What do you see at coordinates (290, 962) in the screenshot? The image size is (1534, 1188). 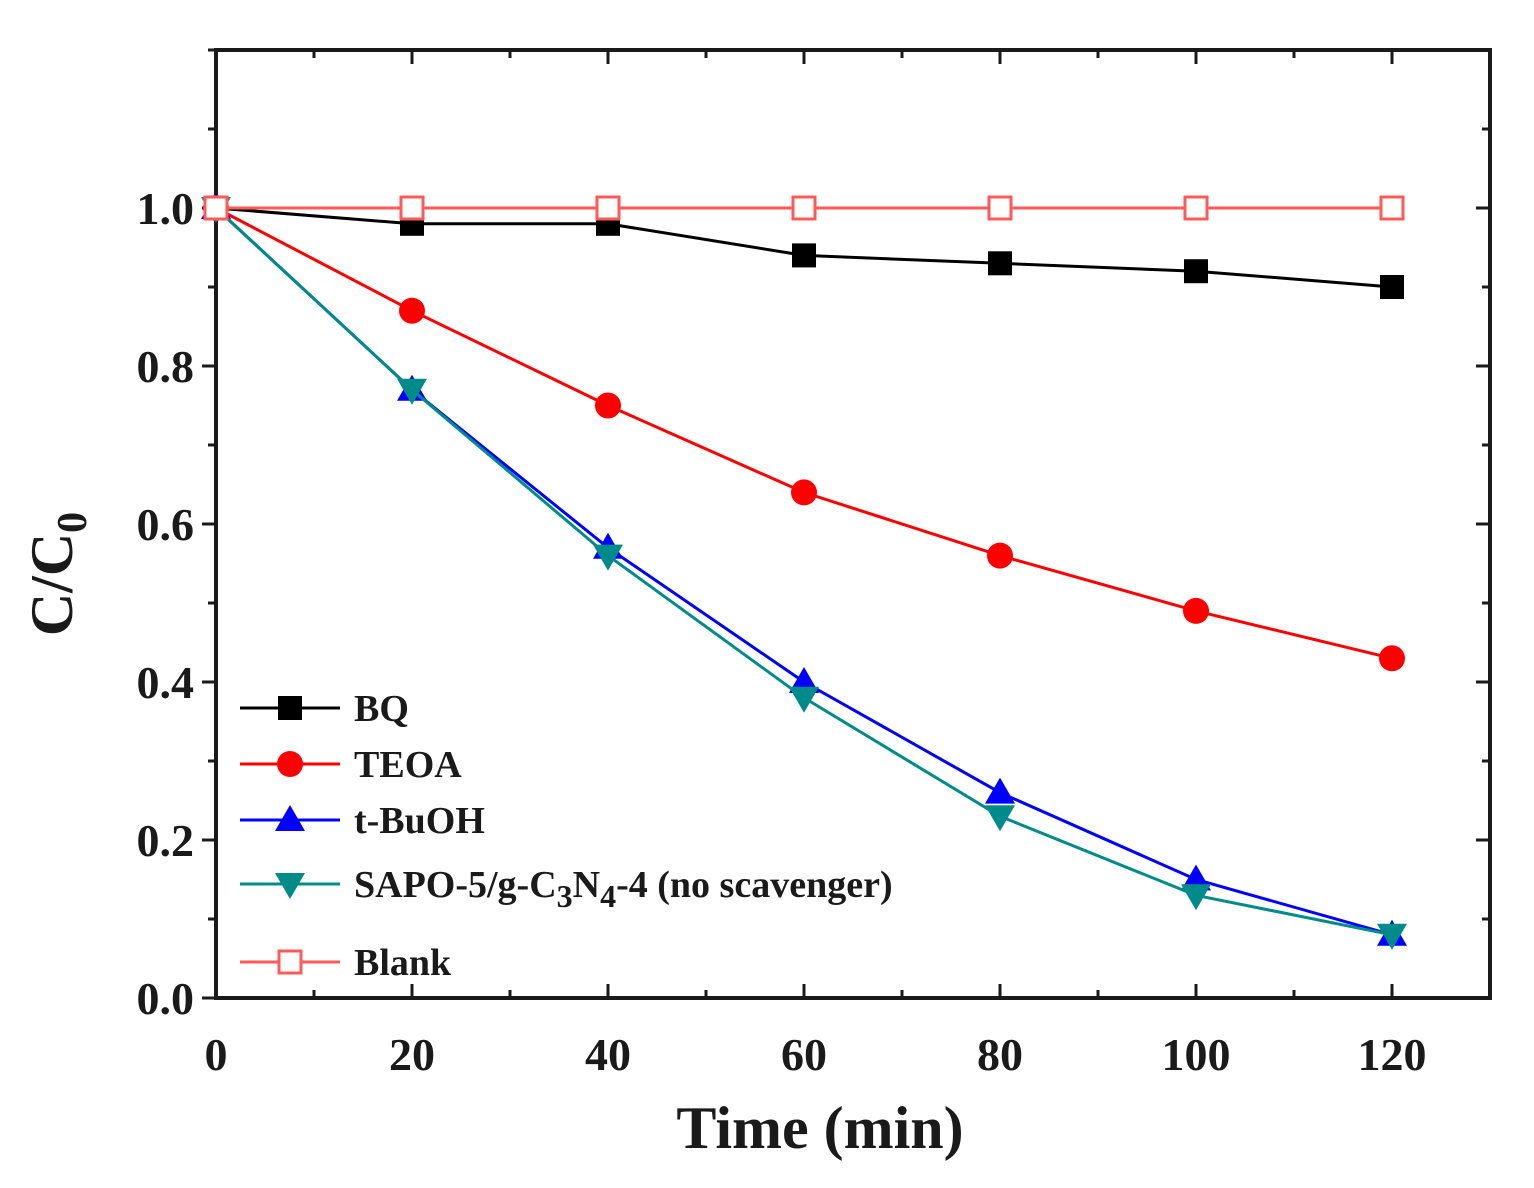 I see `legend-marker-blank` at bounding box center [290, 962].